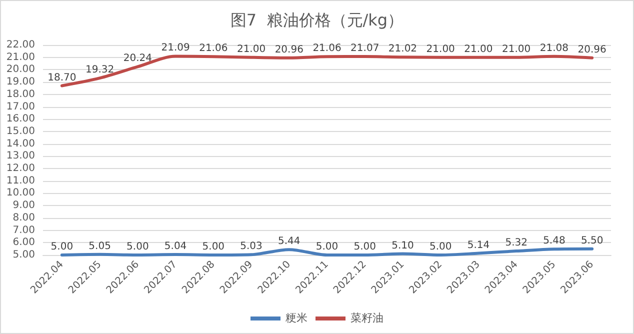 The image size is (634, 334). What do you see at coordinates (592, 240) in the screenshot?
I see `data-label: 5.50` at bounding box center [592, 240].